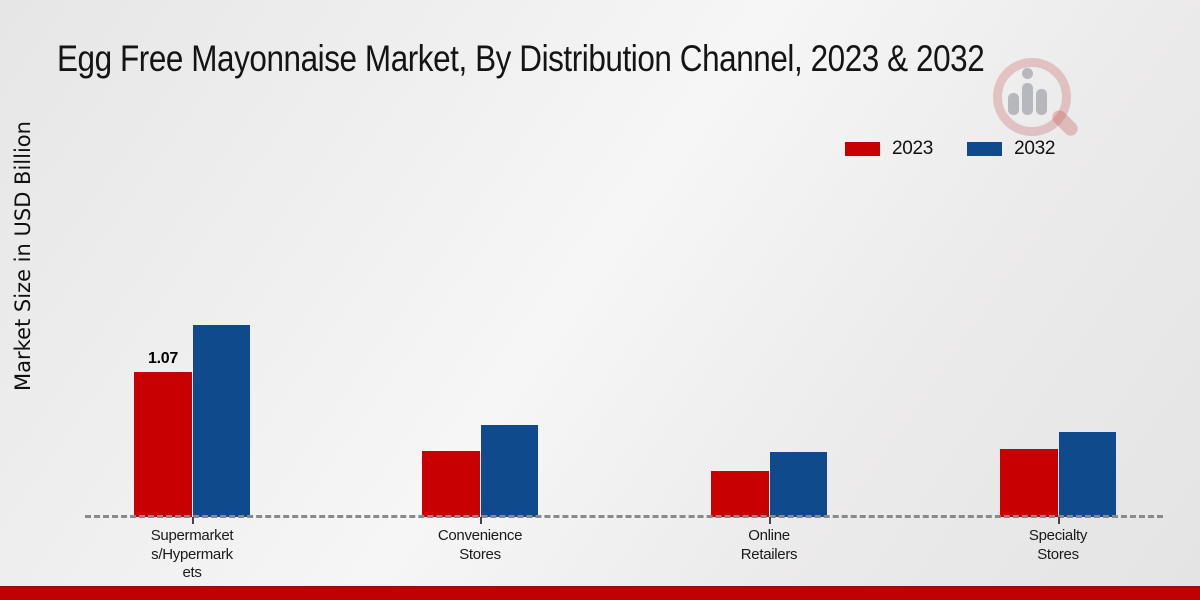 The height and width of the screenshot is (600, 1200). I want to click on bar-2032-specialty-stores, so click(1087, 474).